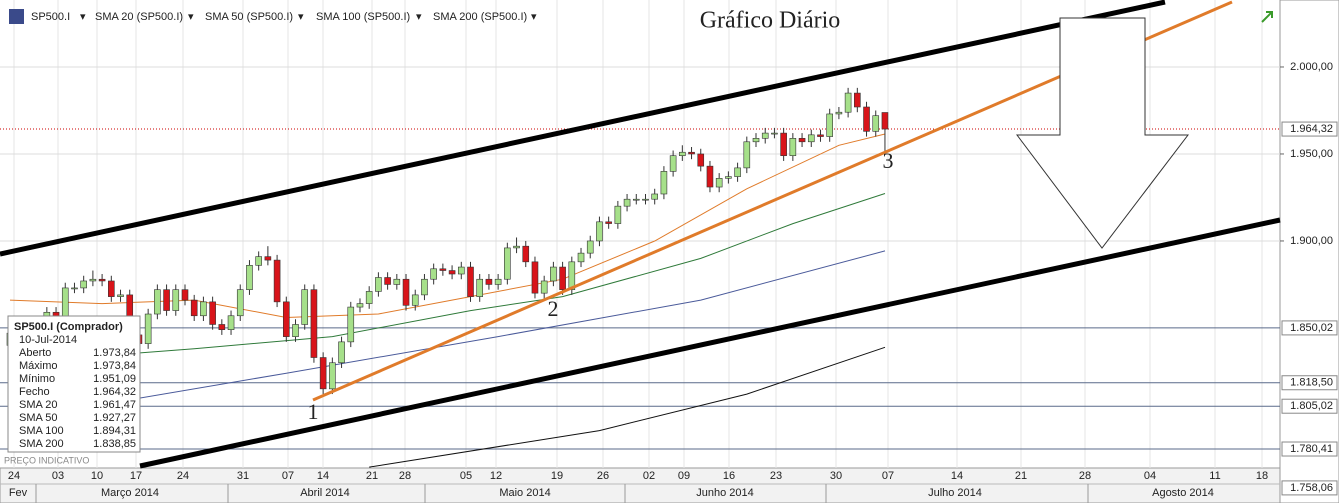  I want to click on footer: PREÇO INDICATIVO, so click(46, 460).